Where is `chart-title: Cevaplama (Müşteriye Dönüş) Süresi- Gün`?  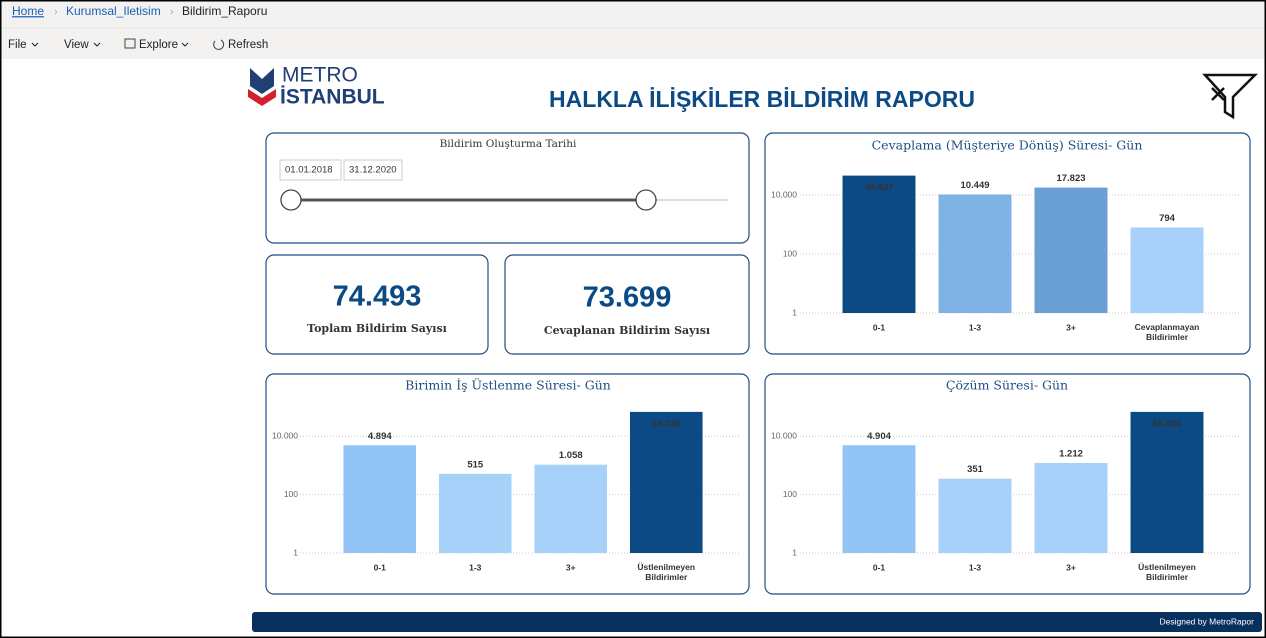 chart-title: Cevaplama (Müşteriye Dönüş) Süresi- Gün is located at coordinates (1007, 145).